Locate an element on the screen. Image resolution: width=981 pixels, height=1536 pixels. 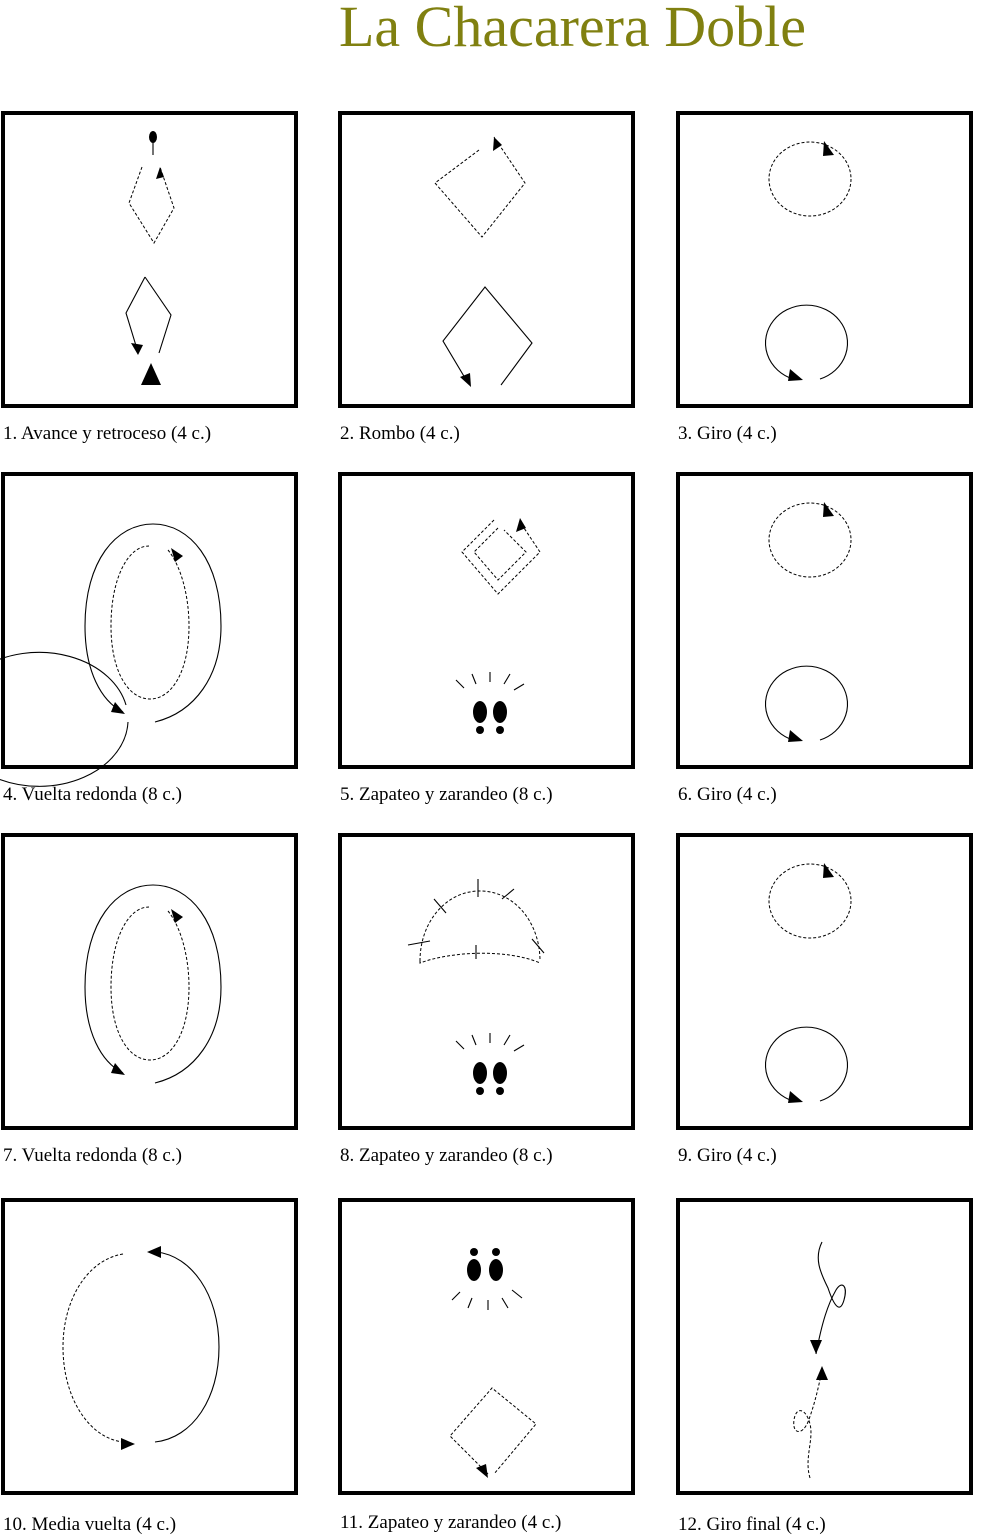
figure-panel-giro-final is located at coordinates (824, 1346).